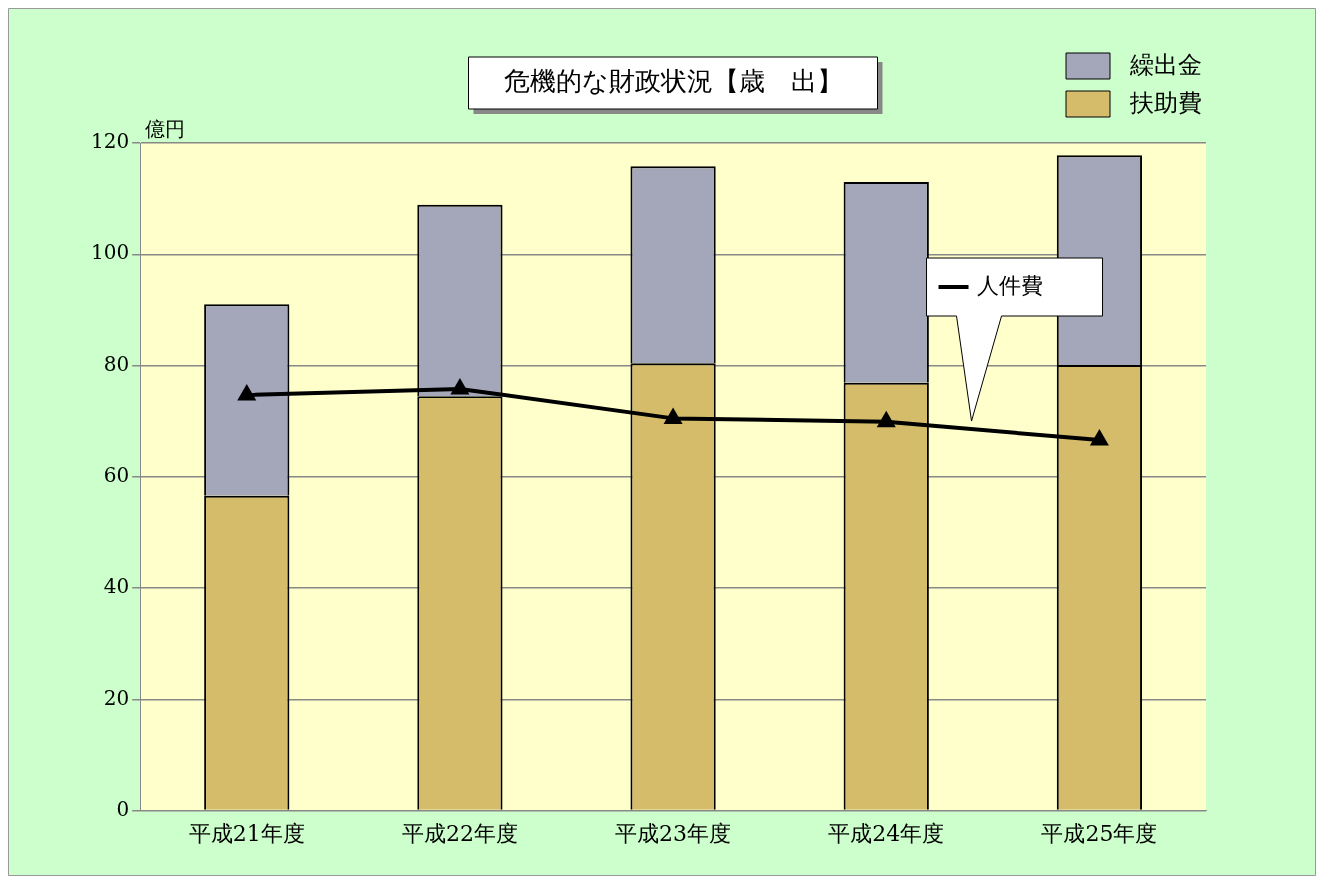 This screenshot has height=884, width=1324. I want to click on x-tick-label: 平成21年度, so click(246, 833).